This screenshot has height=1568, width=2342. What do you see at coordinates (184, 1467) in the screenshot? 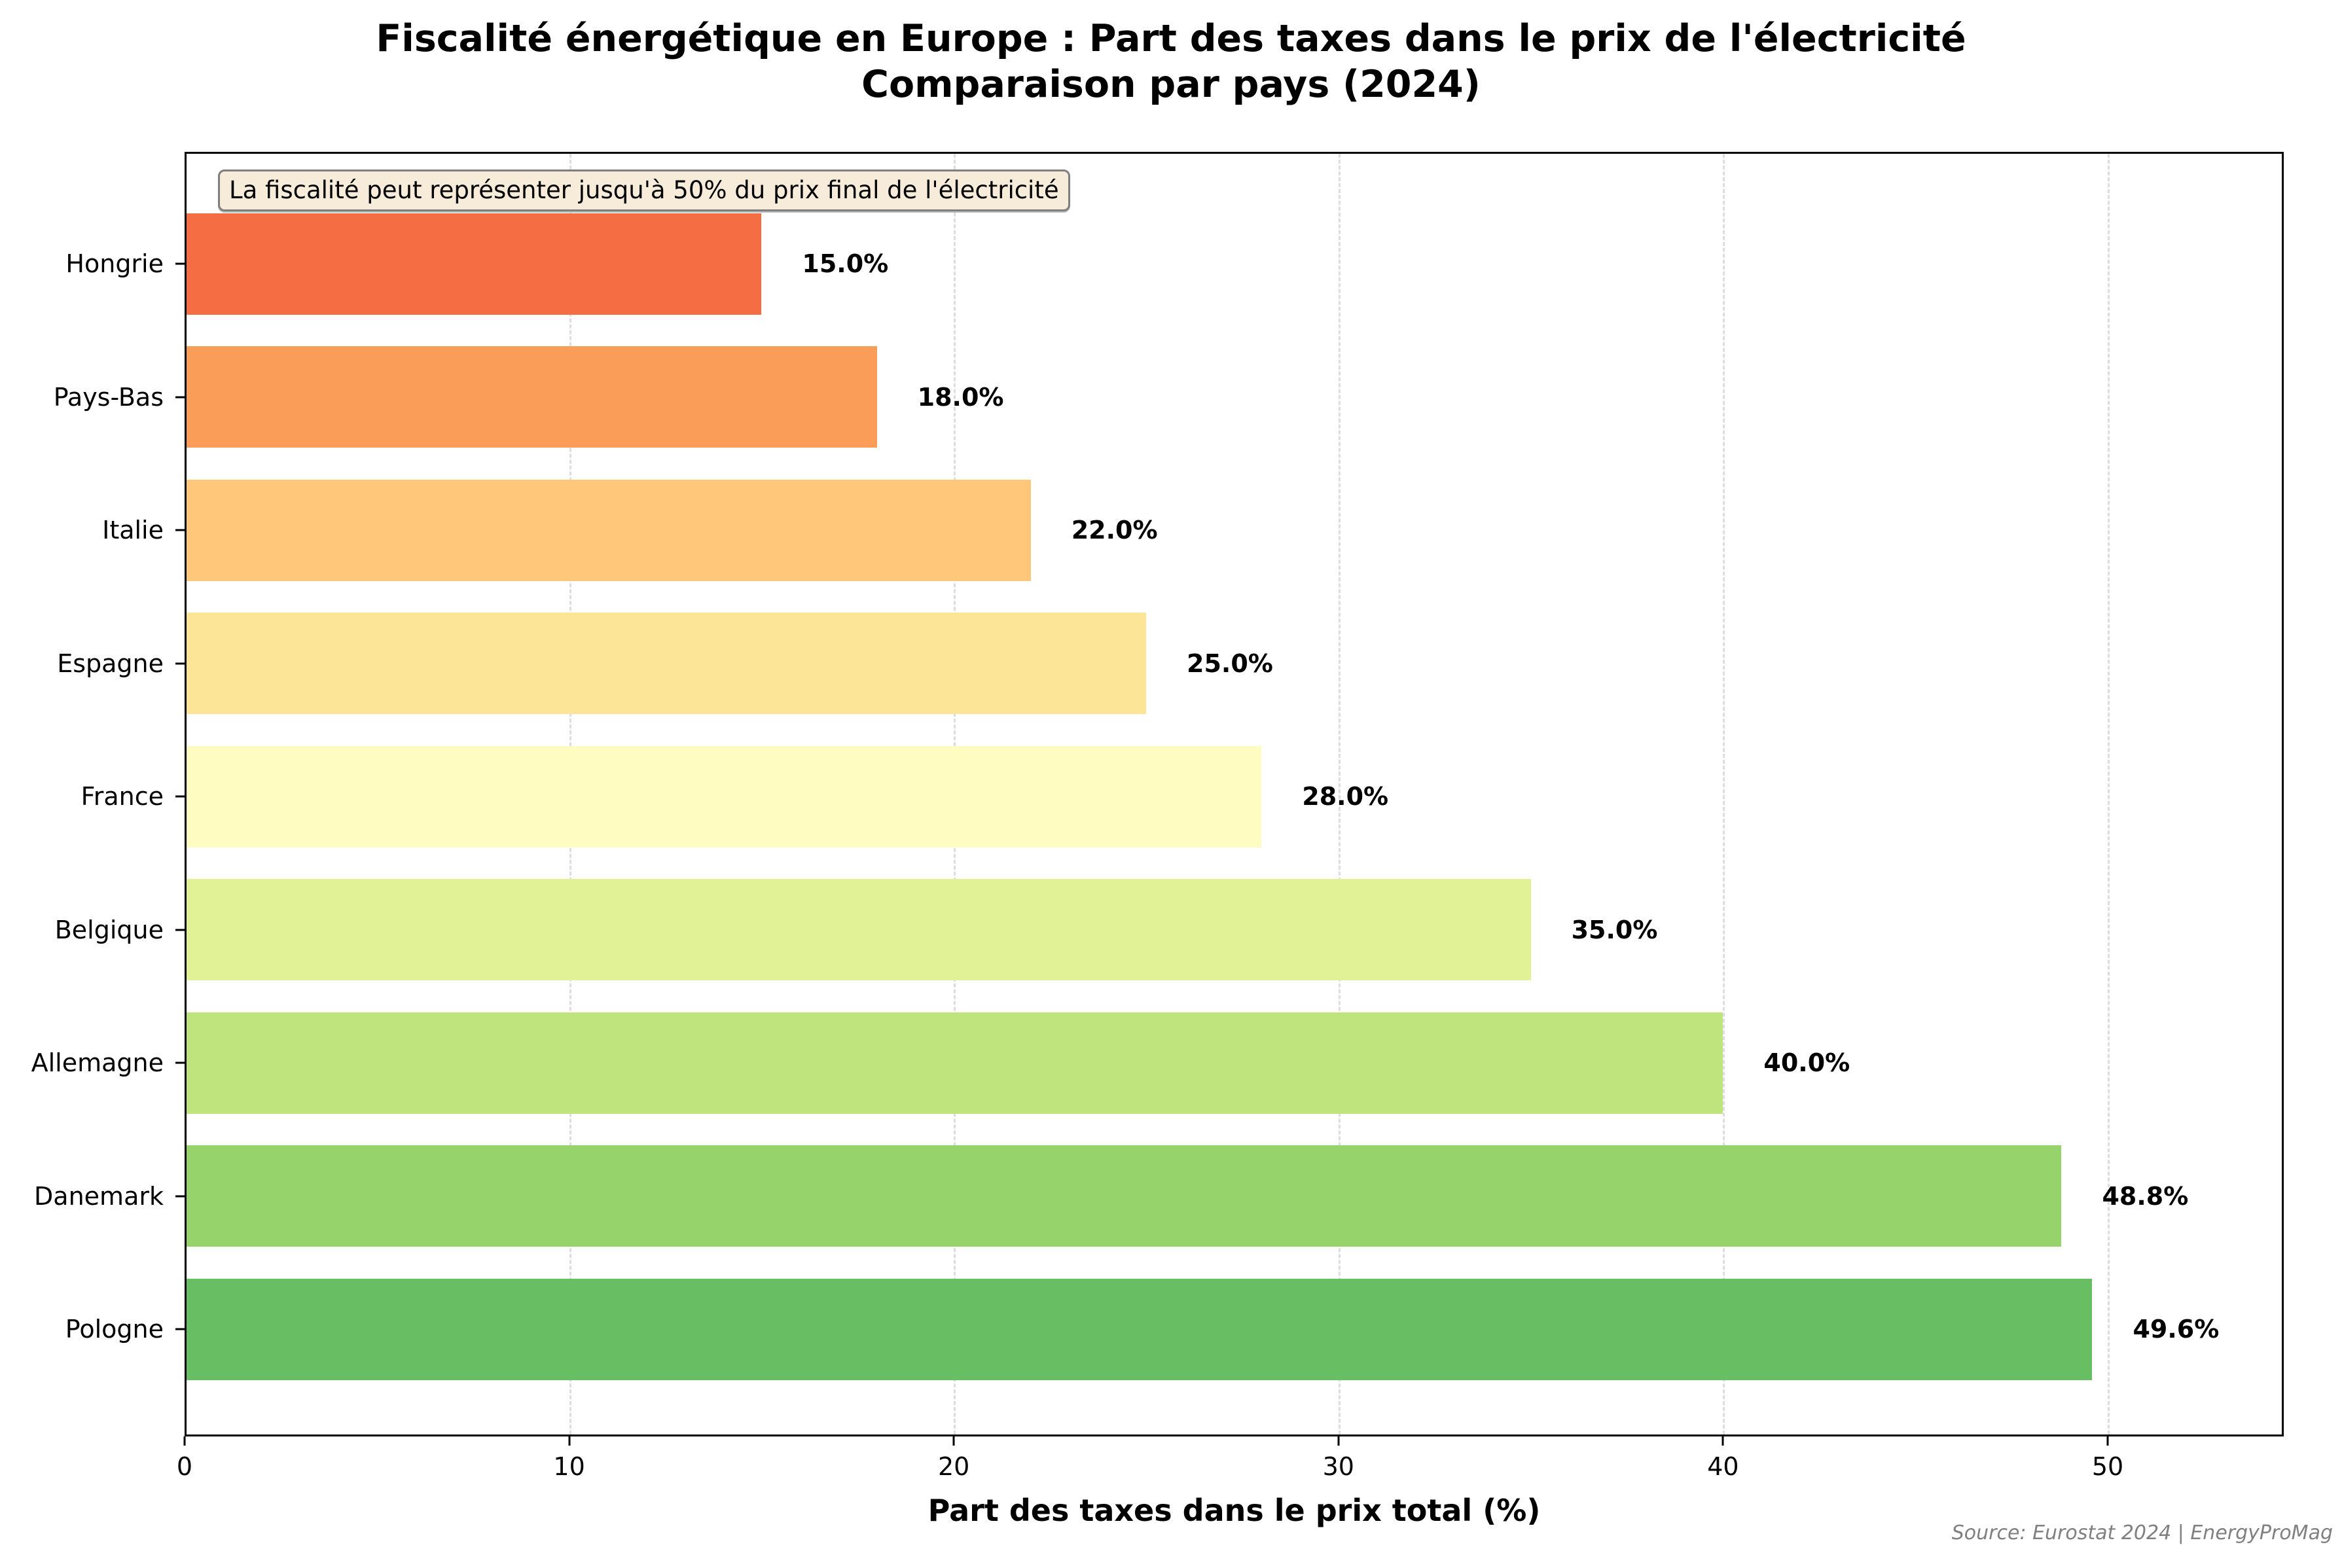
I see `x-tick-label: 0` at bounding box center [184, 1467].